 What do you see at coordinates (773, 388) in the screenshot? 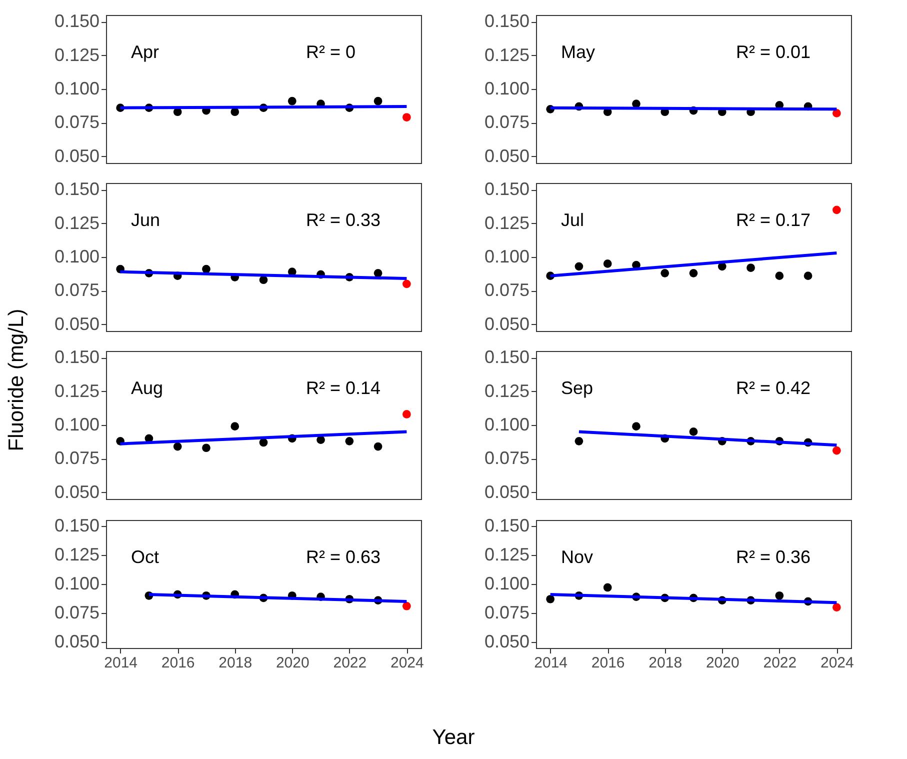
I see `annotation: R² = 0.42` at bounding box center [773, 388].